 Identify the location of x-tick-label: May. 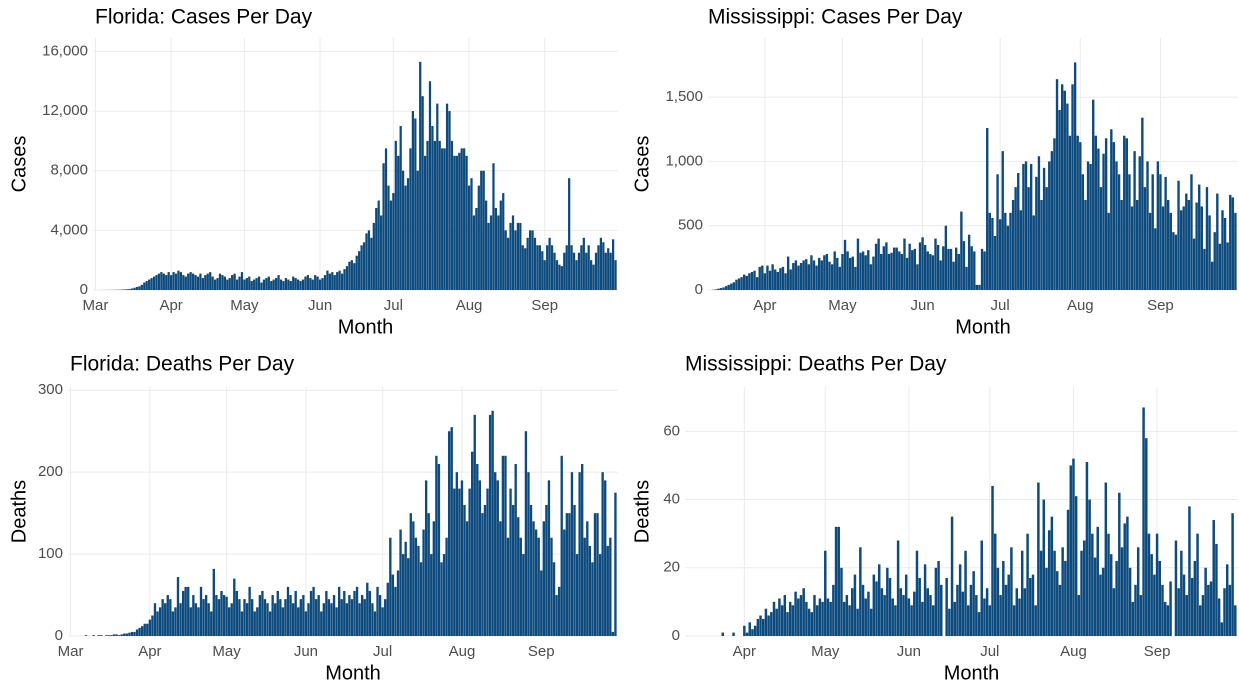
(825, 651).